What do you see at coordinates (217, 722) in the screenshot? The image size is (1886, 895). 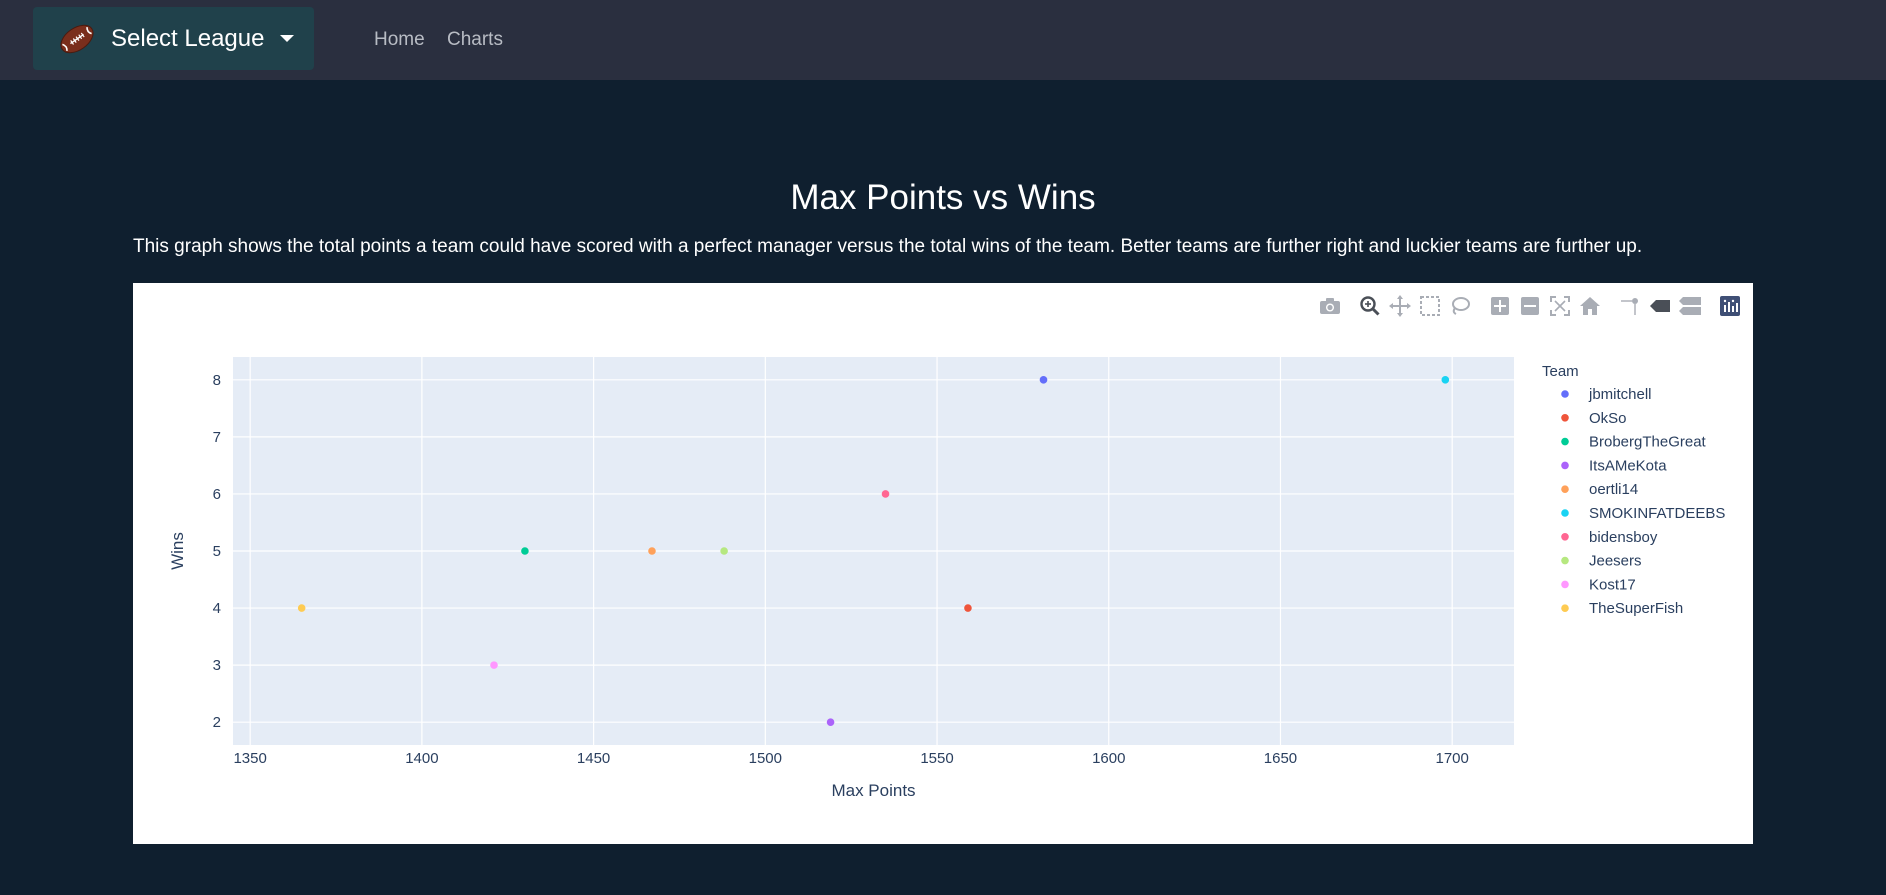 I see `y-tick-label: 2` at bounding box center [217, 722].